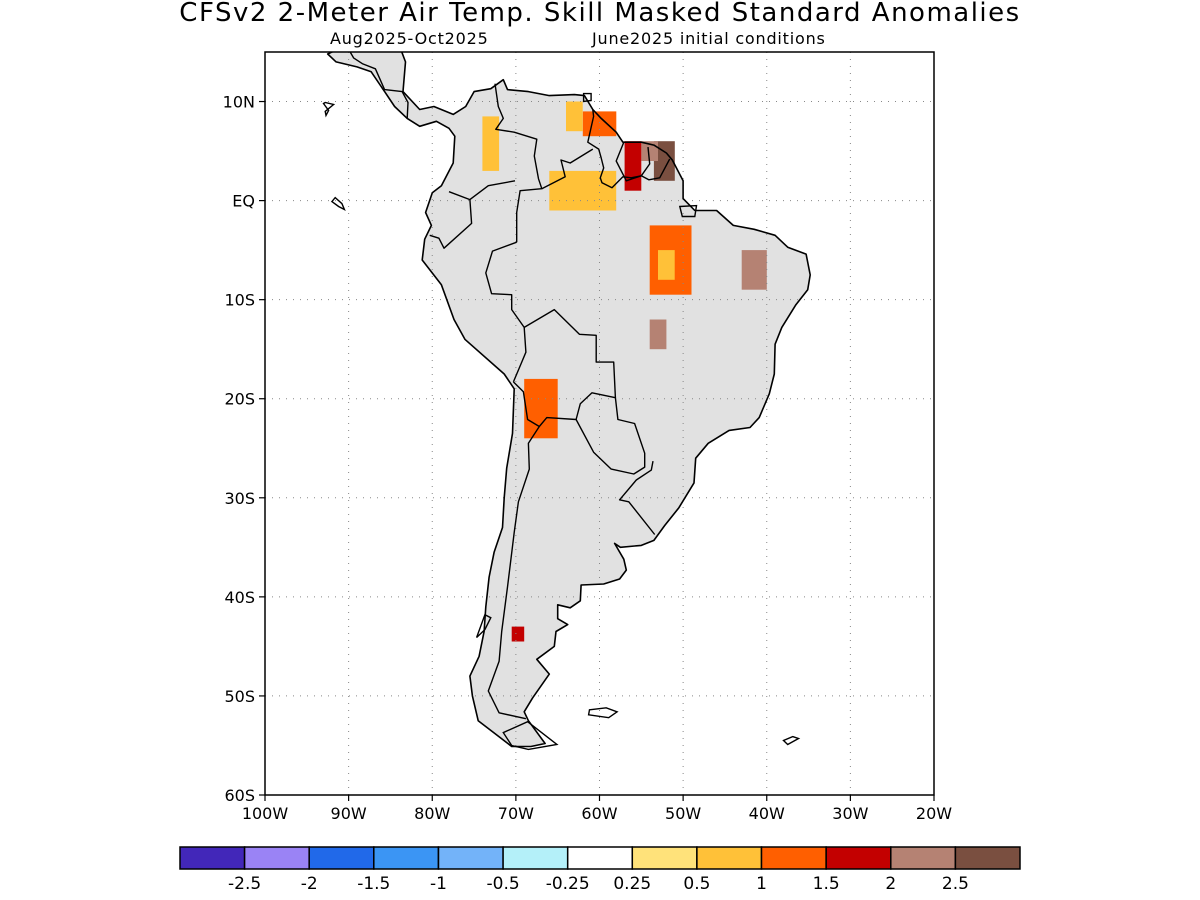 The width and height of the screenshot is (1200, 900). What do you see at coordinates (754, 270) in the screenshot?
I see `anomaly-bahia-tan` at bounding box center [754, 270].